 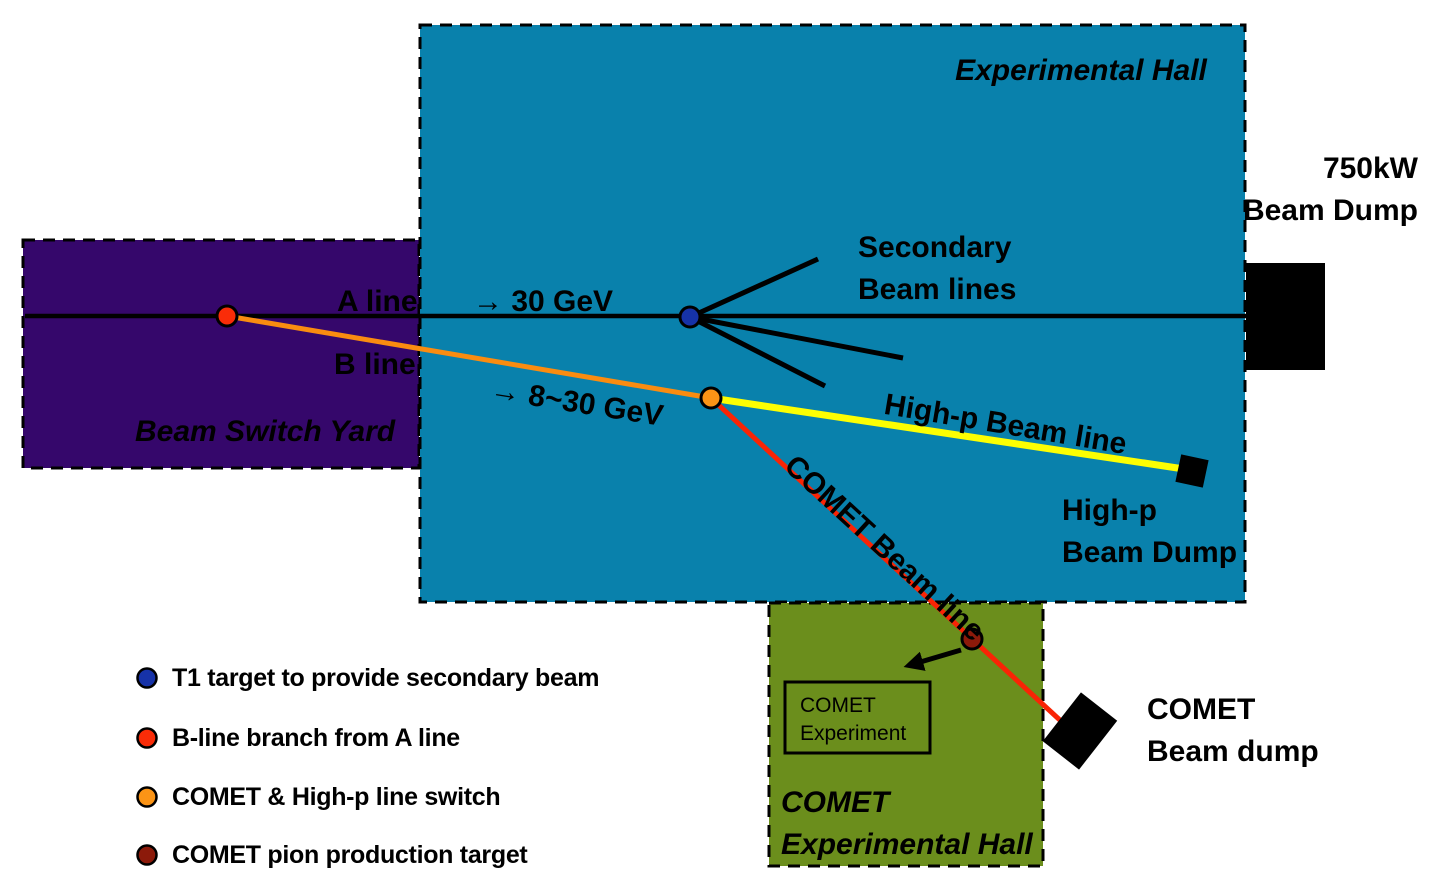 I want to click on comet-experiment-box, so click(x=857, y=717).